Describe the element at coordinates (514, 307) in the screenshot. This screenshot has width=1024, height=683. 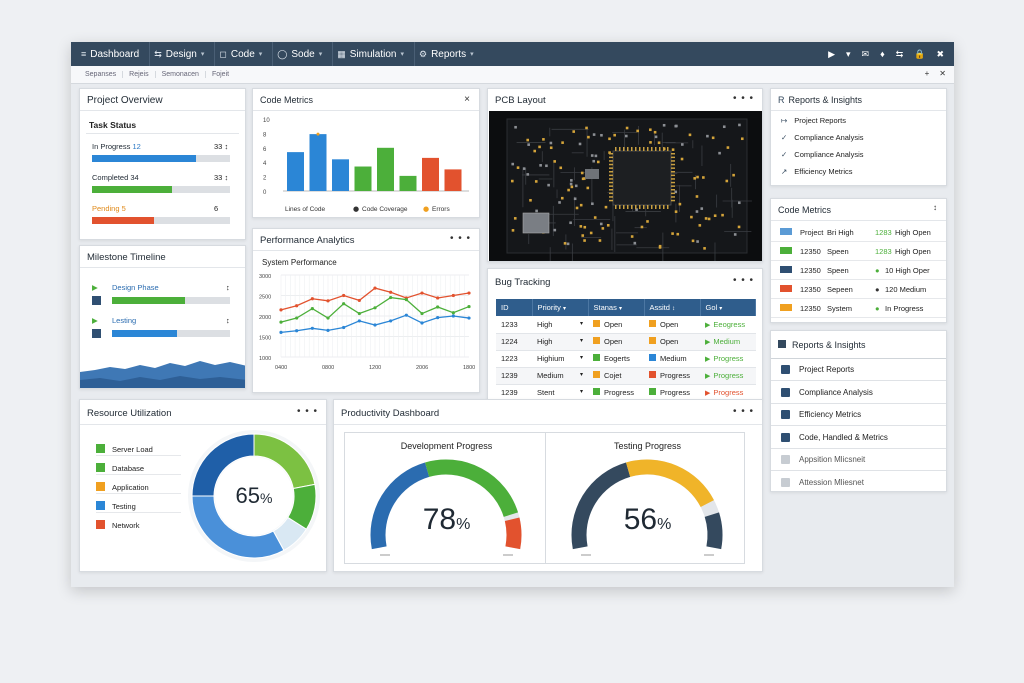
I see `column-header: ID` at that location.